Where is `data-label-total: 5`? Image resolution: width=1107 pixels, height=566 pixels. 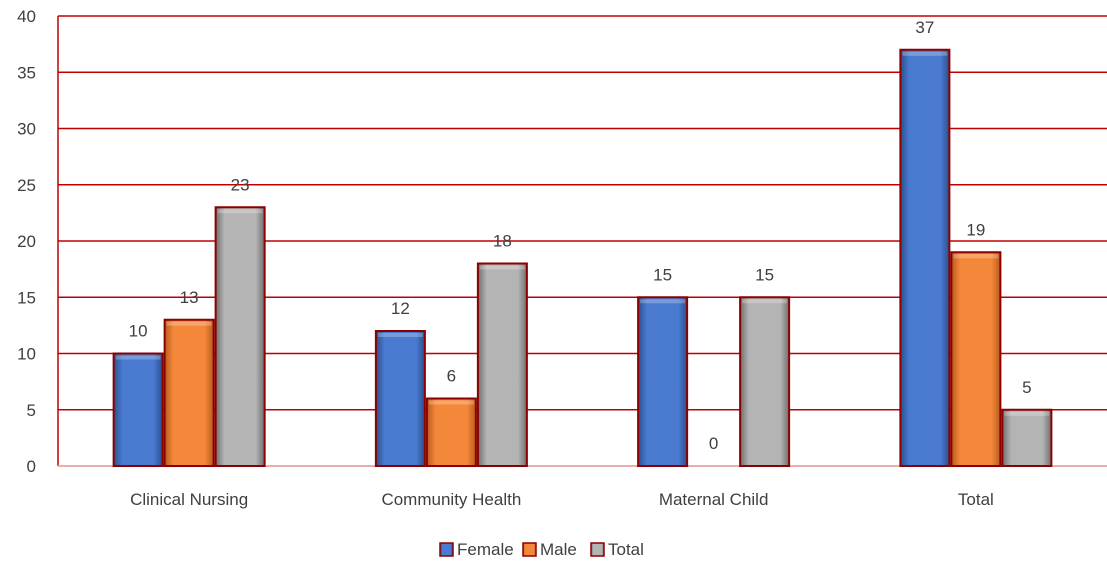
data-label-total: 5 is located at coordinates (1026, 387).